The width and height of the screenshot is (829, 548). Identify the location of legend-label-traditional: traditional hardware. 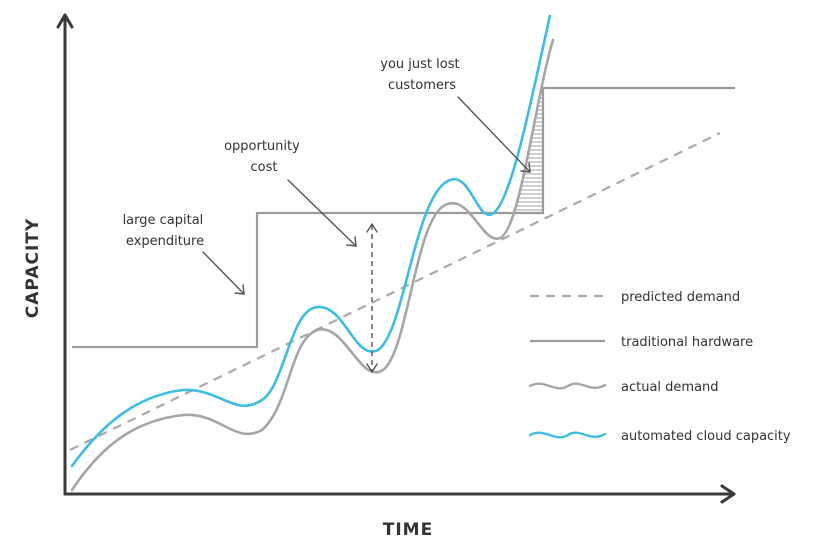
(687, 342).